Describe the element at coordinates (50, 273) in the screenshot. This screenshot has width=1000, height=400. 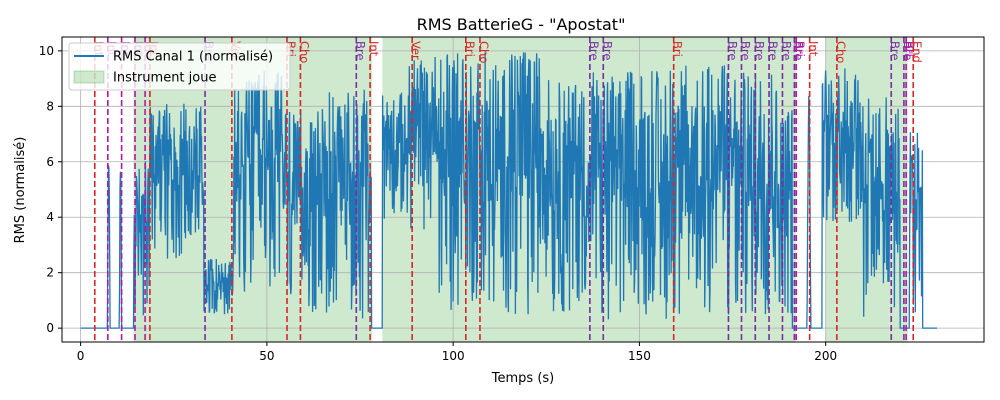
I see `y-tick-label: 2` at that location.